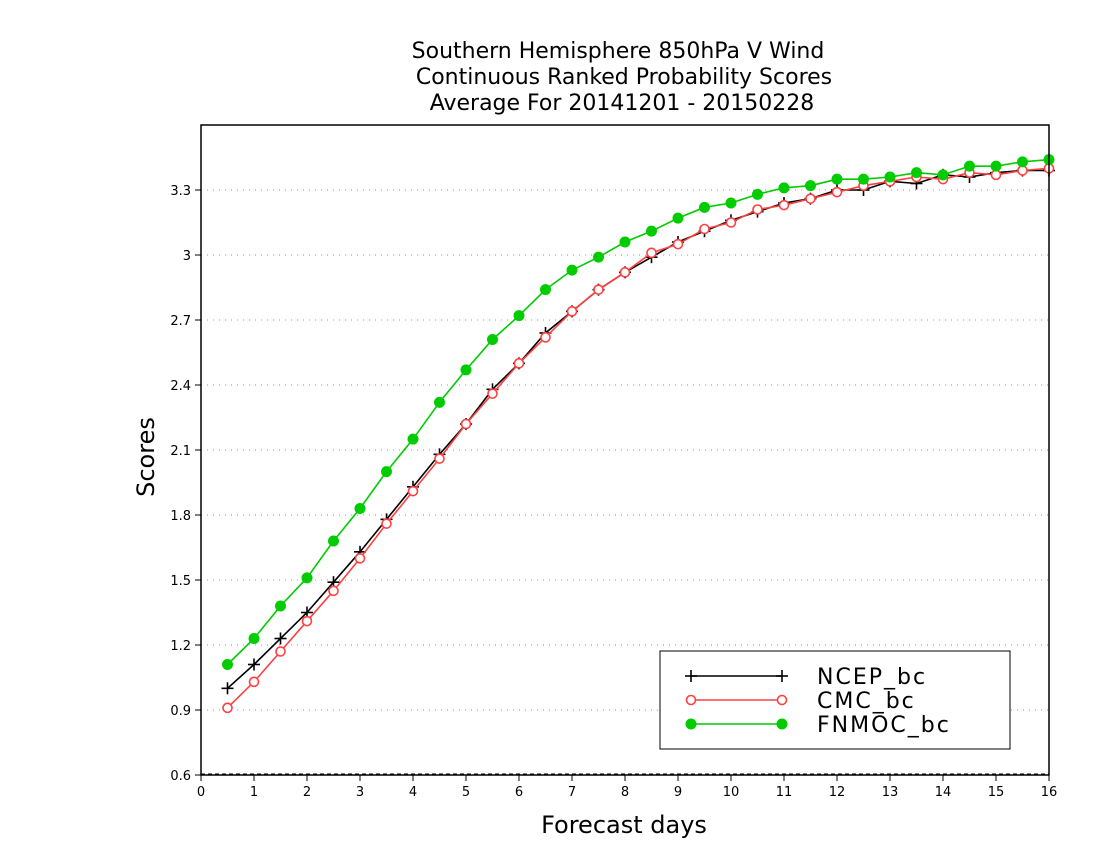 This screenshot has height=850, width=1100. I want to click on x-tick-label: 0, so click(201, 792).